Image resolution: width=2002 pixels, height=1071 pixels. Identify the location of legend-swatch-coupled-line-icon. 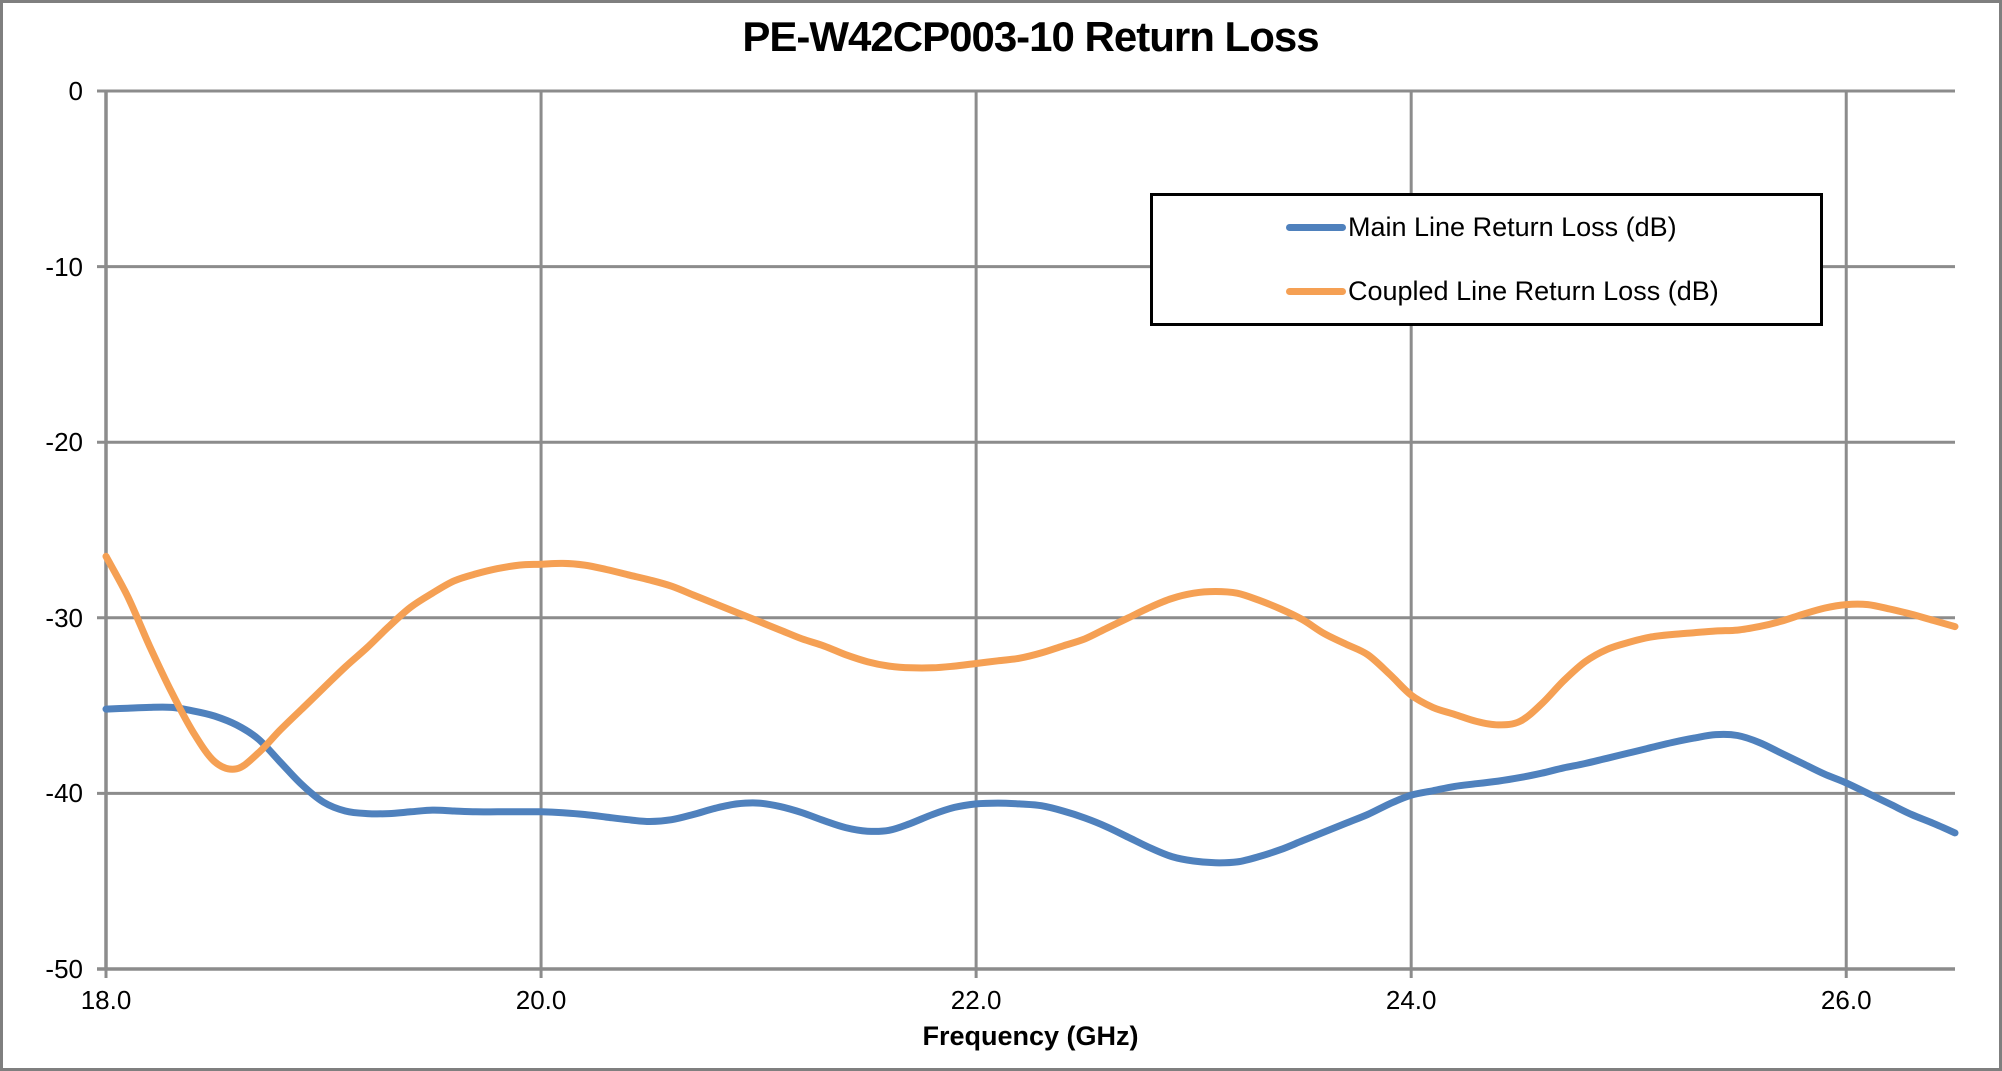
(1316, 291).